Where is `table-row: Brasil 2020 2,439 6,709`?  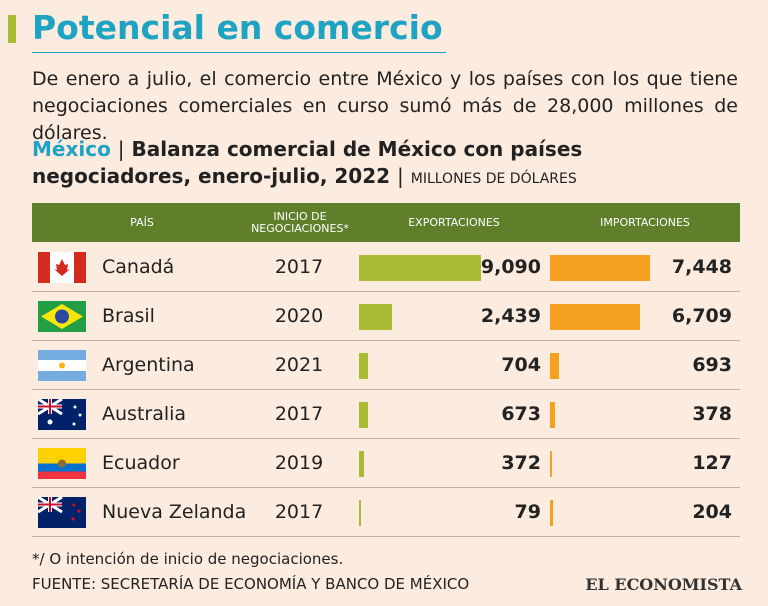
table-row: Brasil 2020 2,439 6,709 is located at coordinates (386, 316).